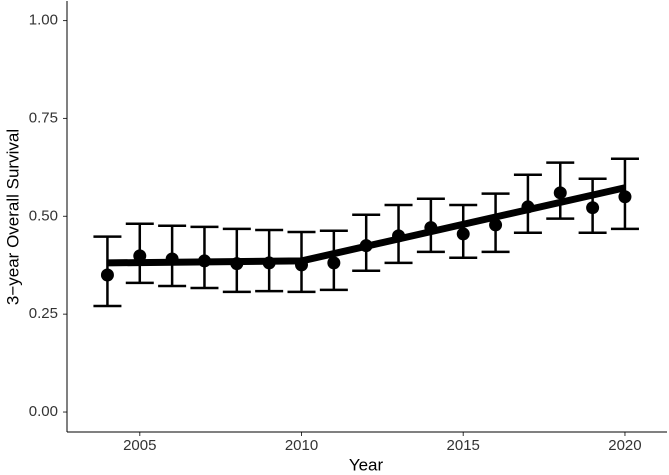 The width and height of the screenshot is (669, 475). What do you see at coordinates (624, 445) in the screenshot?
I see `x-tick-label: 2020` at bounding box center [624, 445].